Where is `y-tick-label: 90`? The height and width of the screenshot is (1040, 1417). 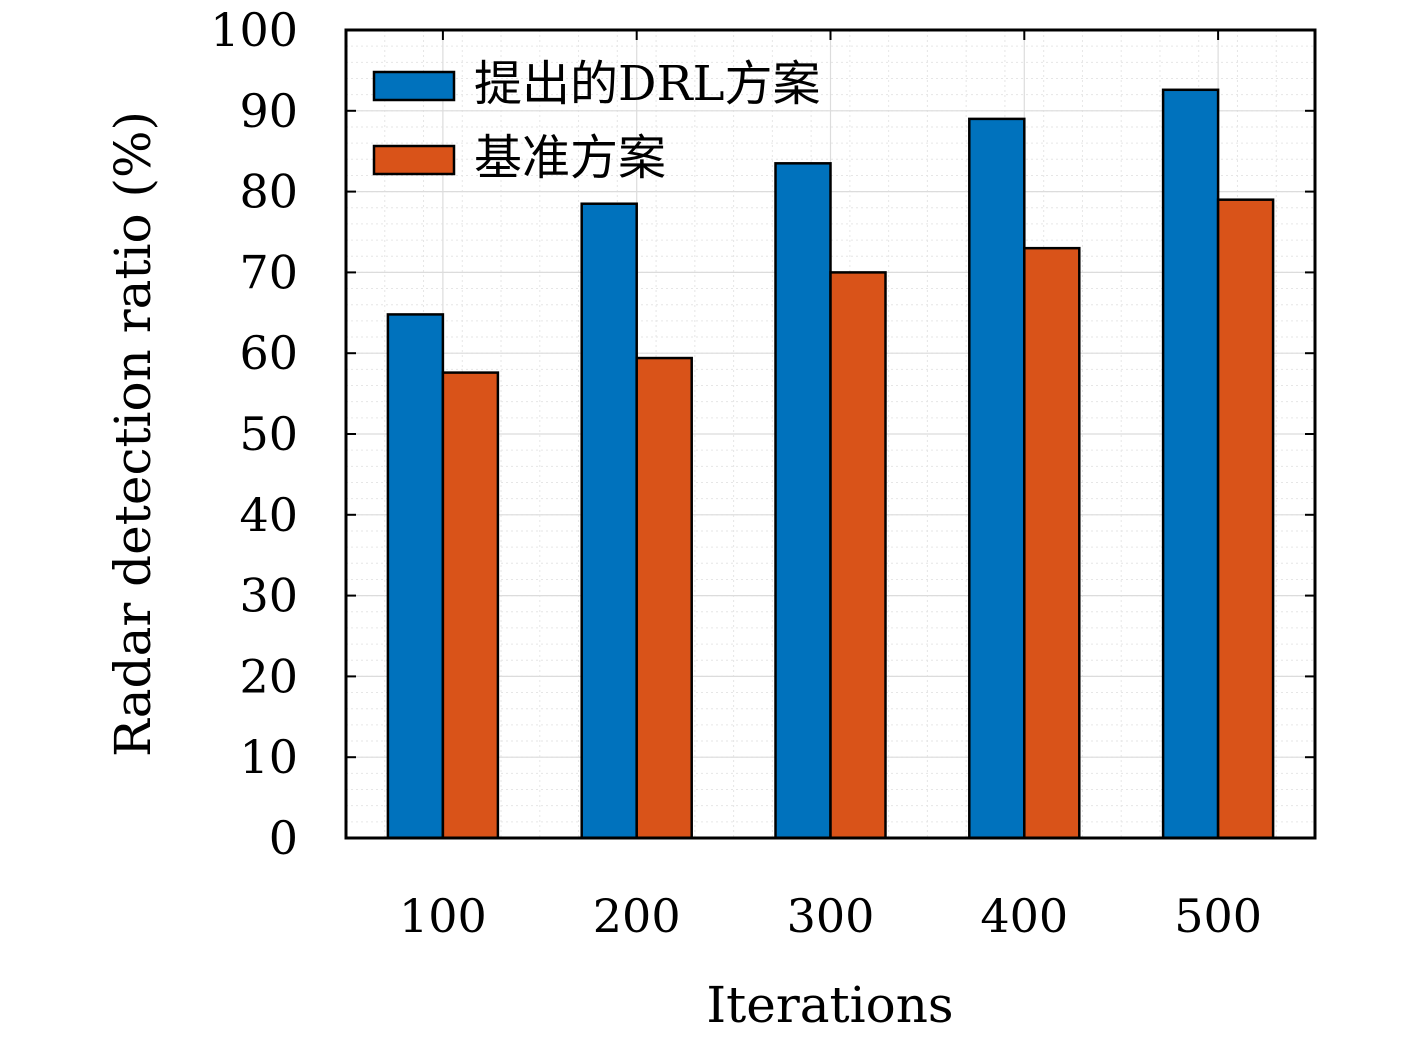 y-tick-label: 90 is located at coordinates (268, 111).